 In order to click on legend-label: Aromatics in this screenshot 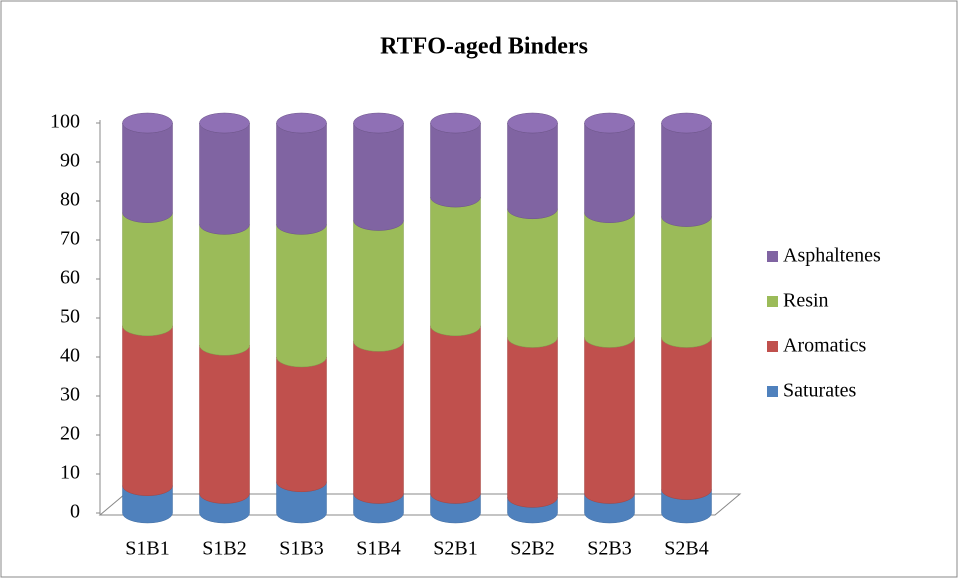, I will do `click(825, 346)`.